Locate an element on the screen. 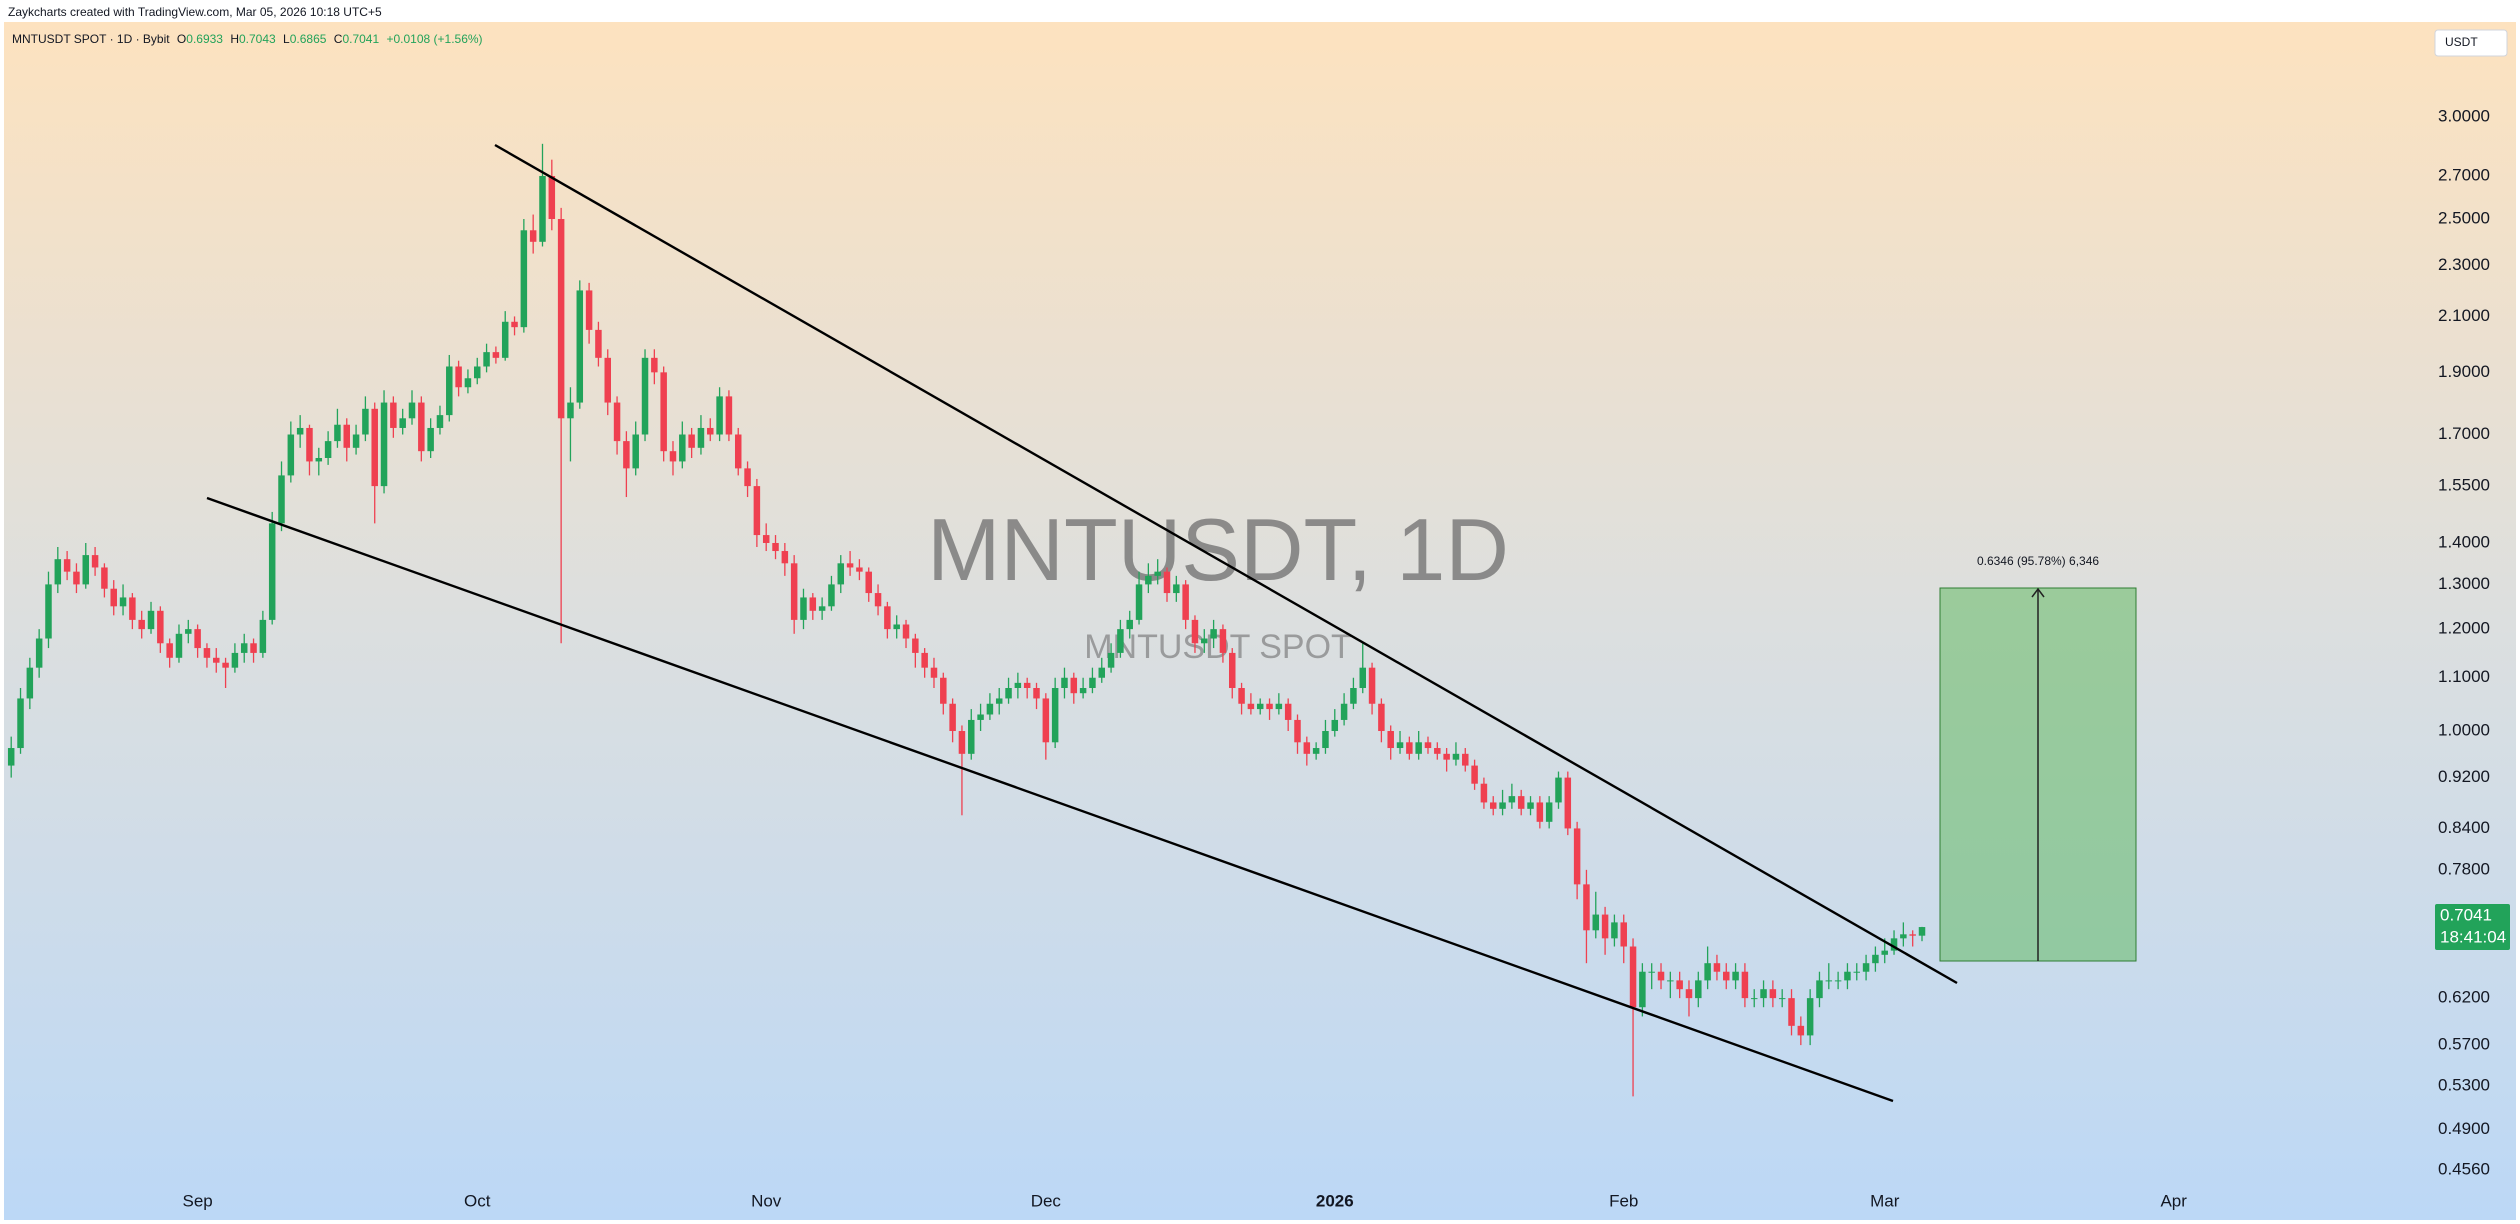 The image size is (2520, 1224). y-tick-label: 1.7000 is located at coordinates (2464, 433).